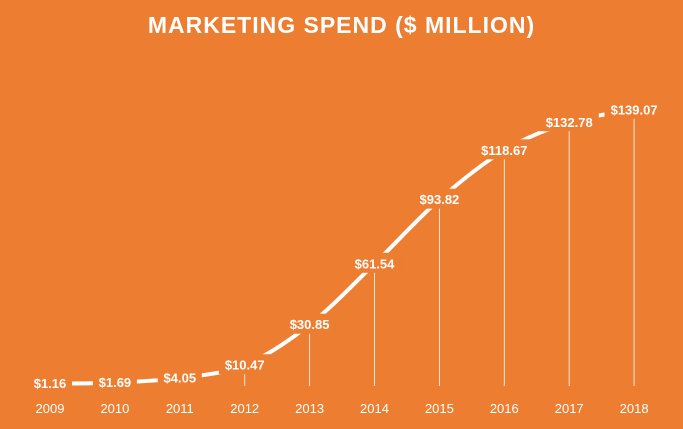 The image size is (683, 429). Describe the element at coordinates (341, 25) in the screenshot. I see `chart-title: MARKETING SPEND ($ MILLION)` at that location.